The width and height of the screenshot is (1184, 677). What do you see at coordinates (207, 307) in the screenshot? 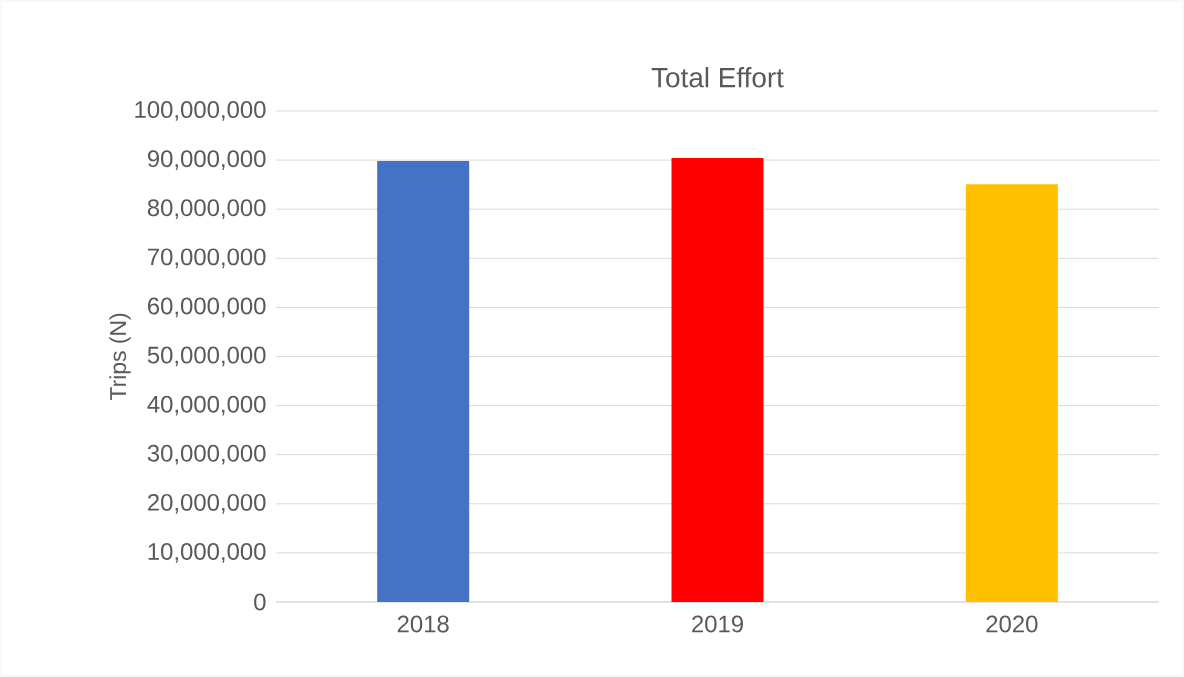
I see `y-tick-label: 60,000,000` at bounding box center [207, 307].